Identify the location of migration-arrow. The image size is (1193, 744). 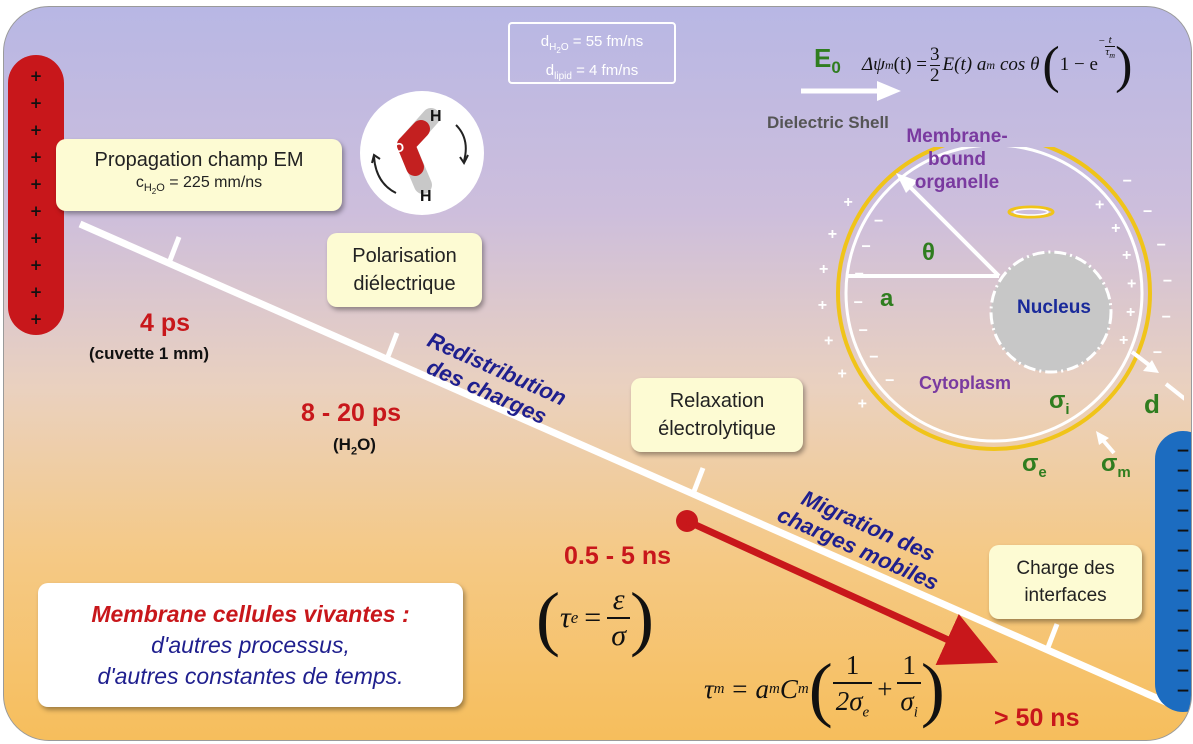
(842, 591).